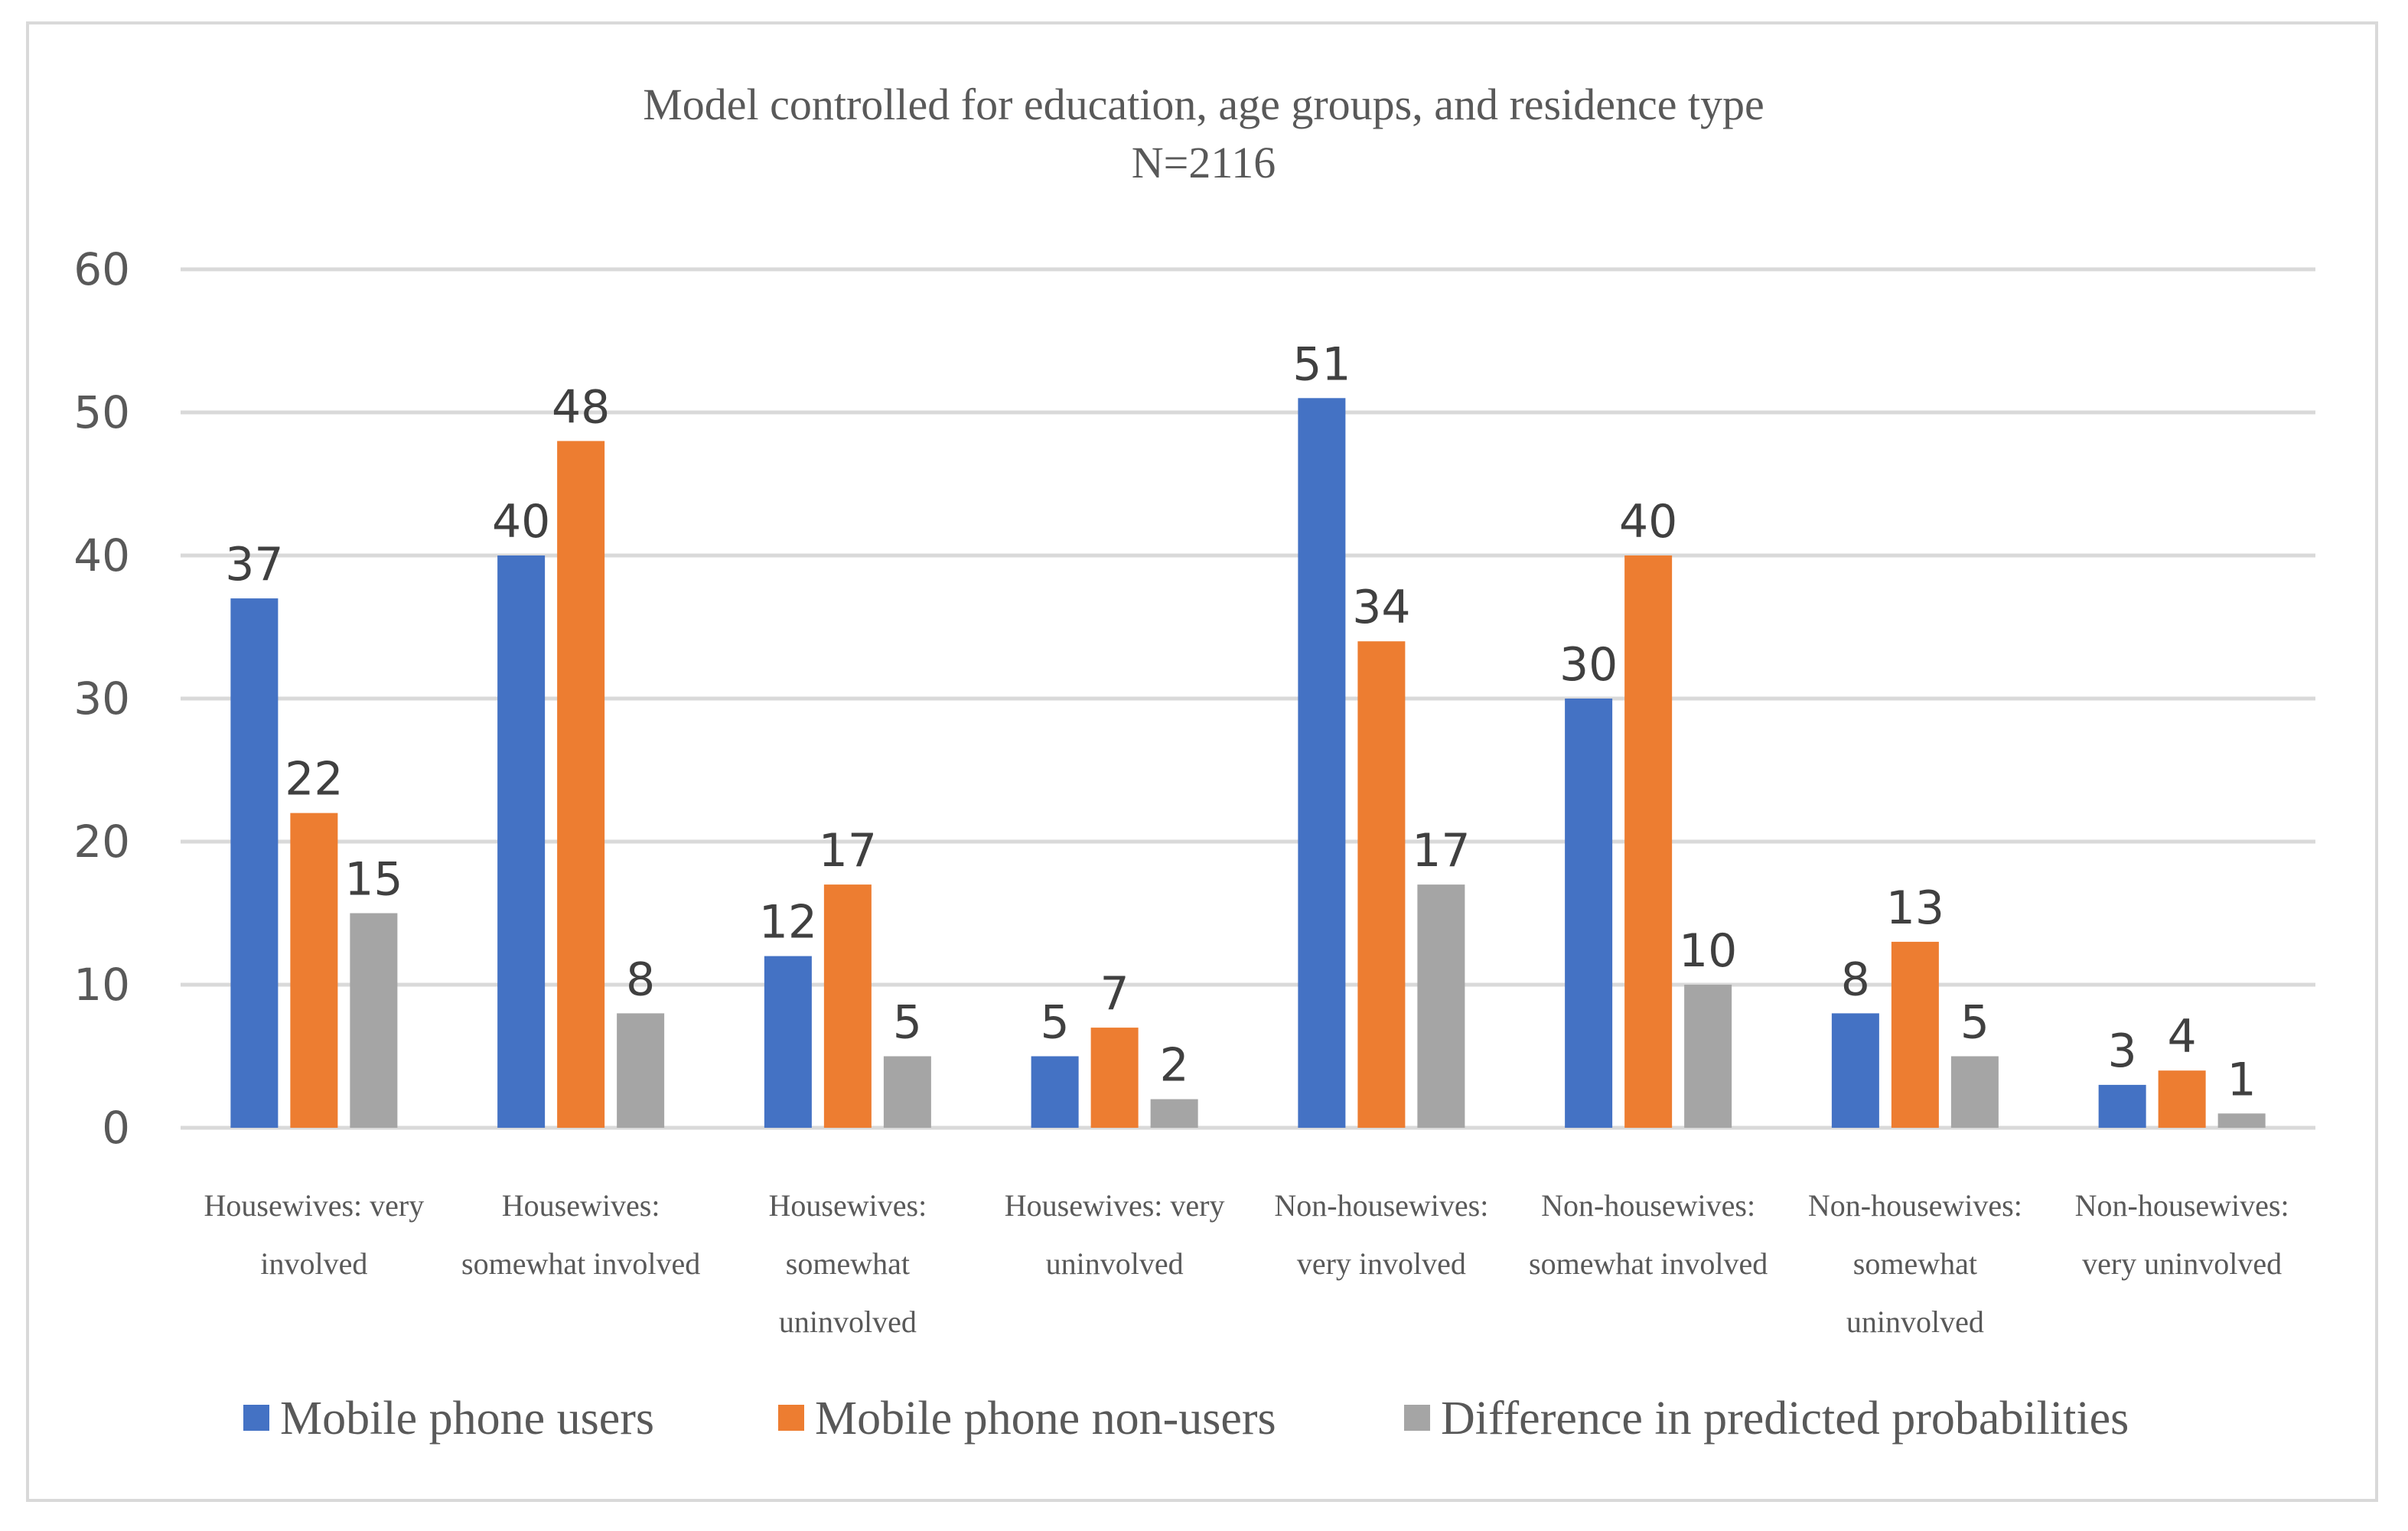  Describe the element at coordinates (1381, 608) in the screenshot. I see `data-label: 34` at that location.